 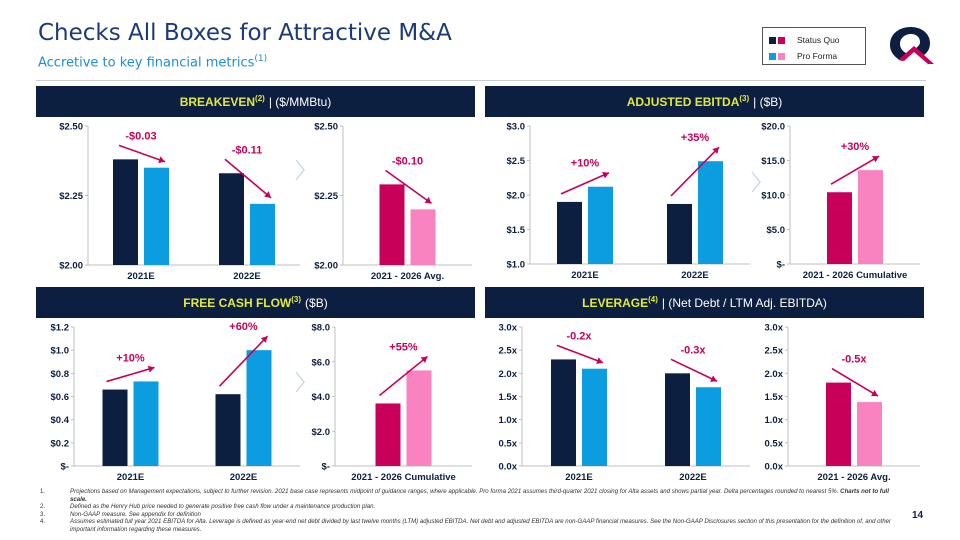 I want to click on section-header-ebitda: ADJUSTED EBITDA(3) | ($B), so click(x=704, y=101).